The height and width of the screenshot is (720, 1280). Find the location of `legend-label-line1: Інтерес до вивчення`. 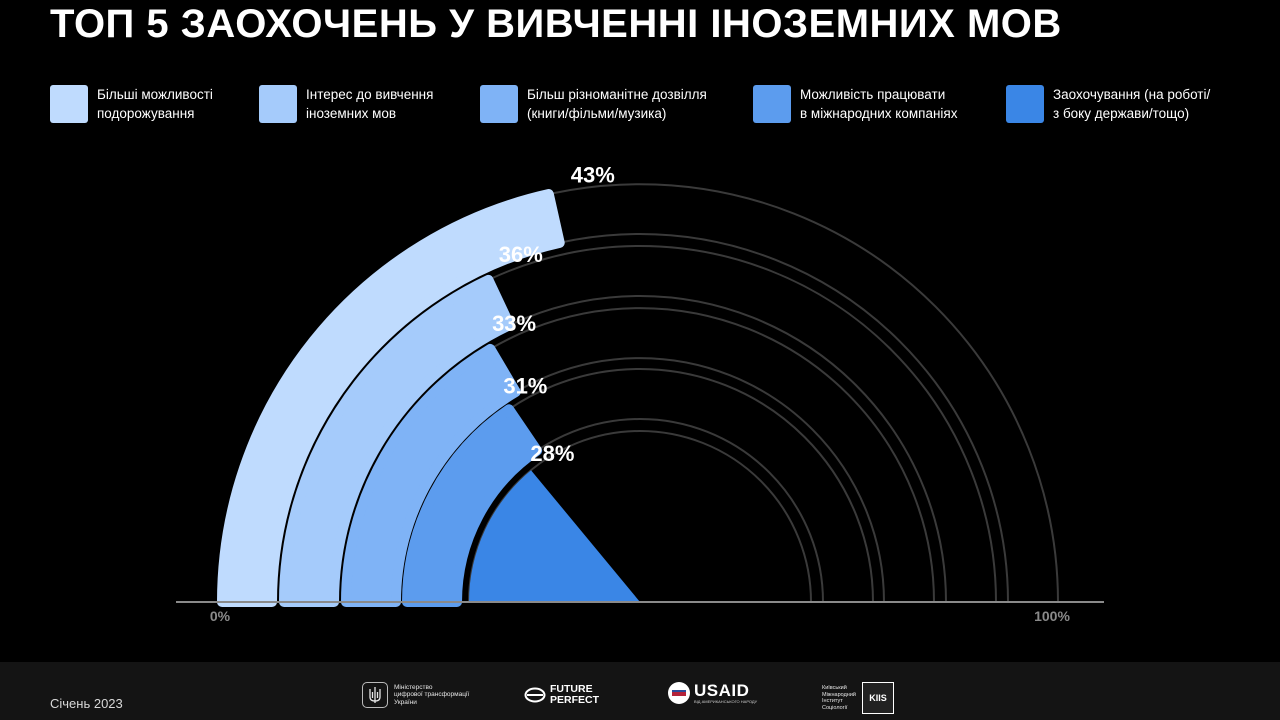

legend-label-line1: Інтерес до вивчення is located at coordinates (370, 94).